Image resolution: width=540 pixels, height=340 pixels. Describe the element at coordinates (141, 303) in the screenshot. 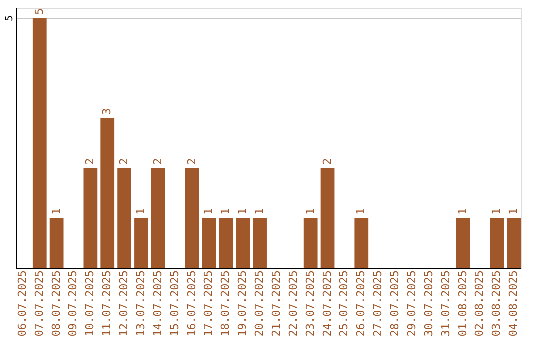

I see `x-tick-label: 13.07.2025` at that location.